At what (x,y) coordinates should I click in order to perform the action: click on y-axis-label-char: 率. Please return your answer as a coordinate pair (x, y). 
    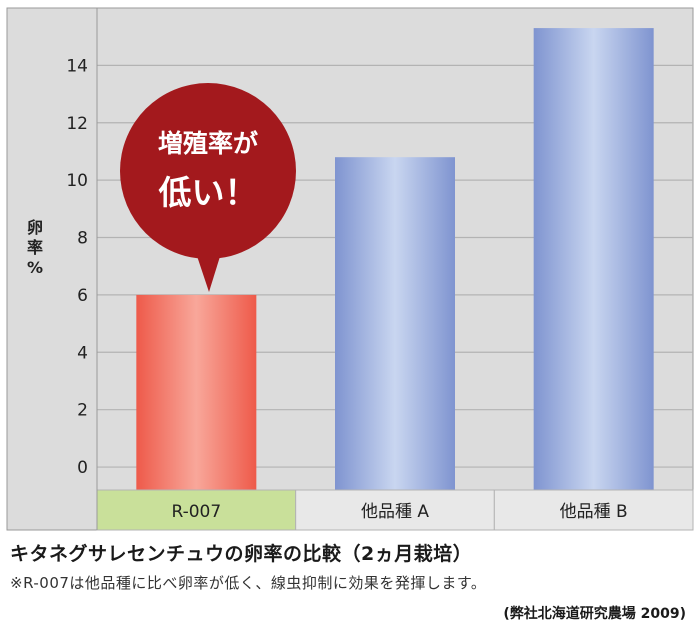
    Looking at the image, I should click on (34, 247).